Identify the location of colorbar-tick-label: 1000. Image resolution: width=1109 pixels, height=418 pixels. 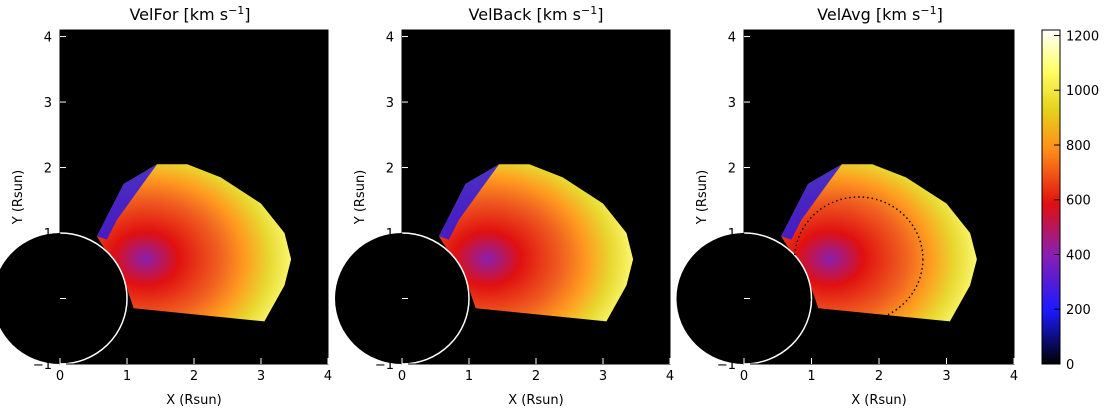
(1082, 91).